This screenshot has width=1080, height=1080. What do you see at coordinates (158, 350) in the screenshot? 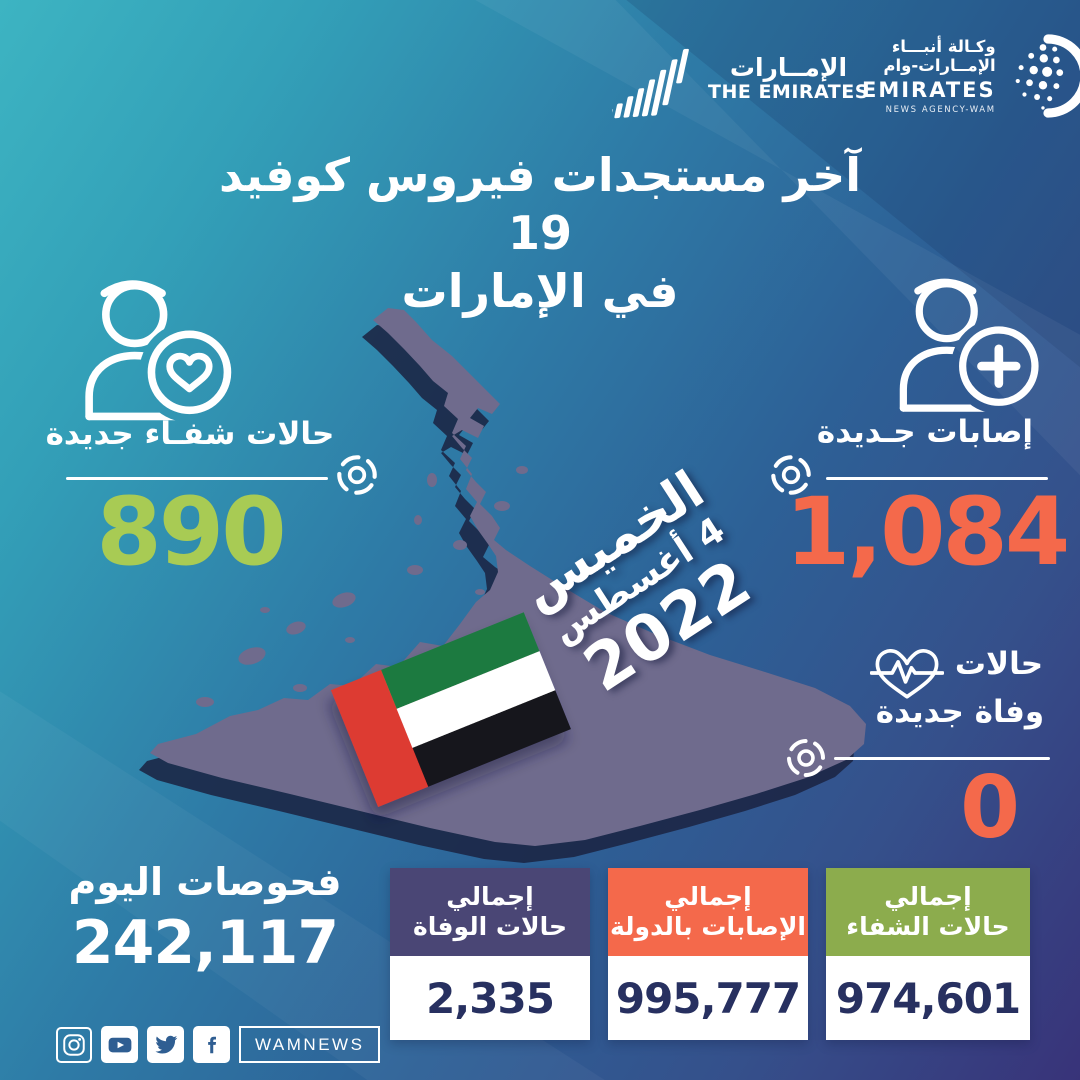
I see `recovered-person-icon` at bounding box center [158, 350].